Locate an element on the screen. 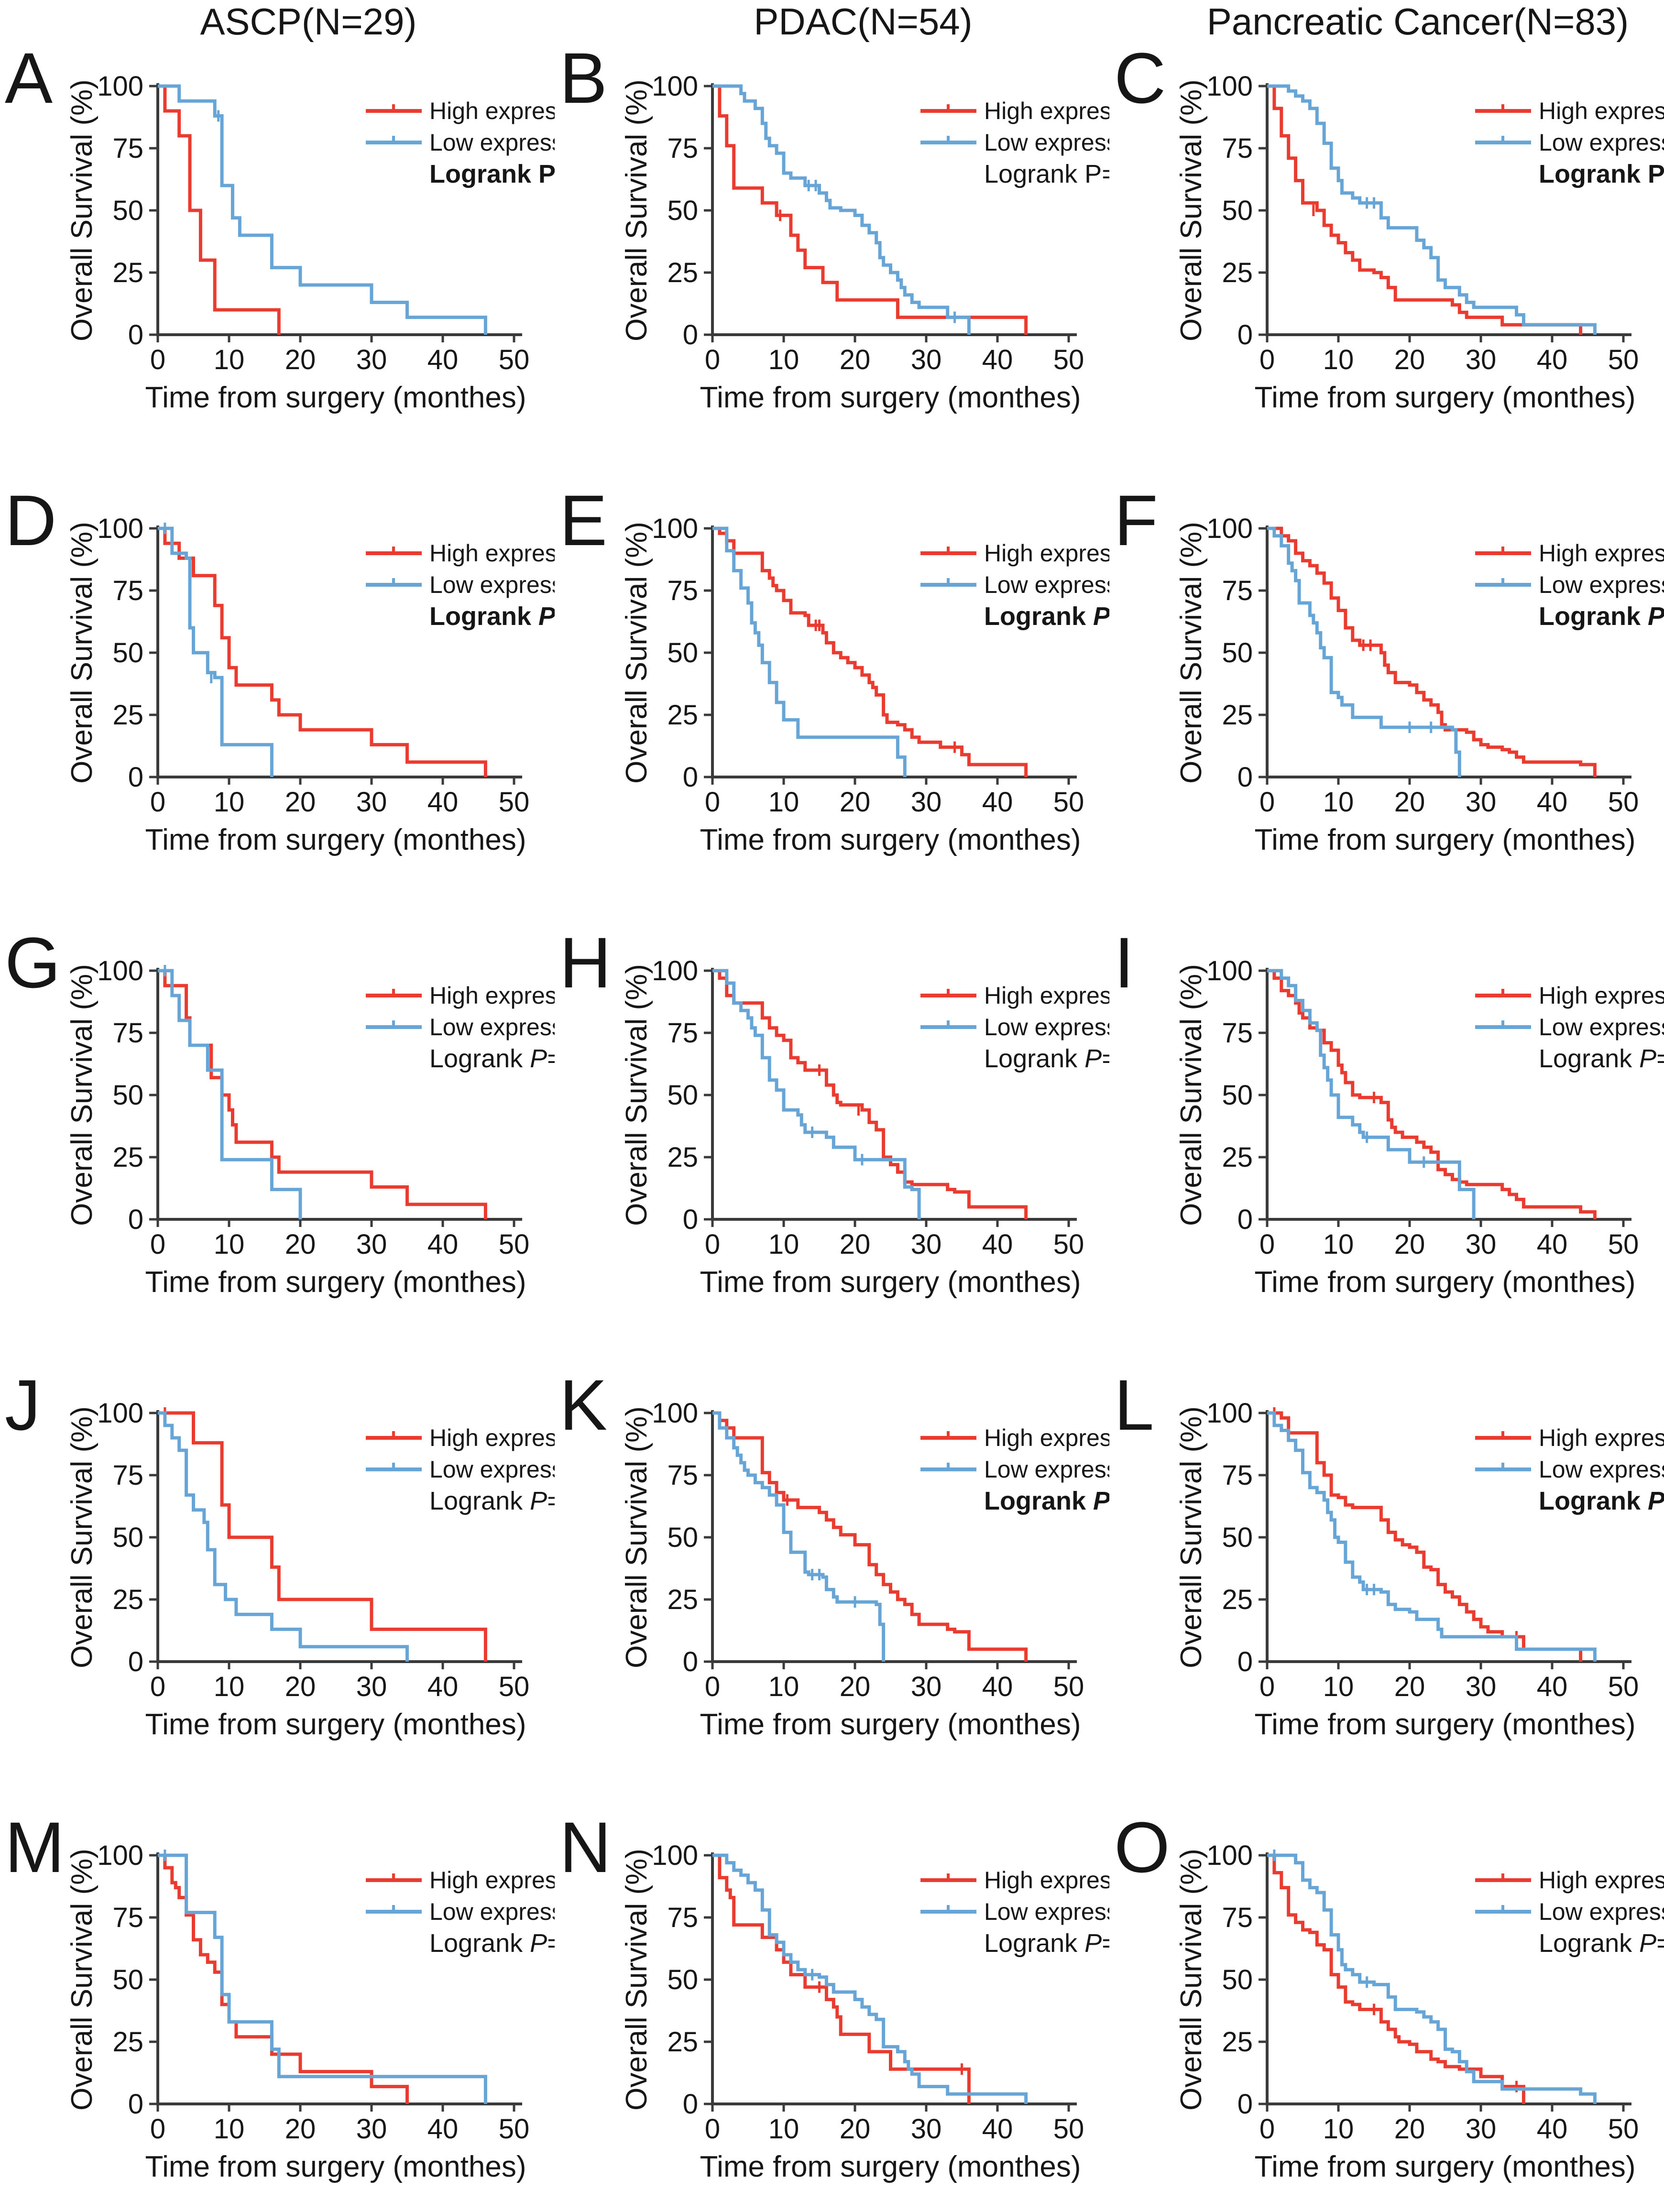 The image size is (1664, 2212). logrank-p-value: Logrank P=0.0841 is located at coordinates (492, 1501).